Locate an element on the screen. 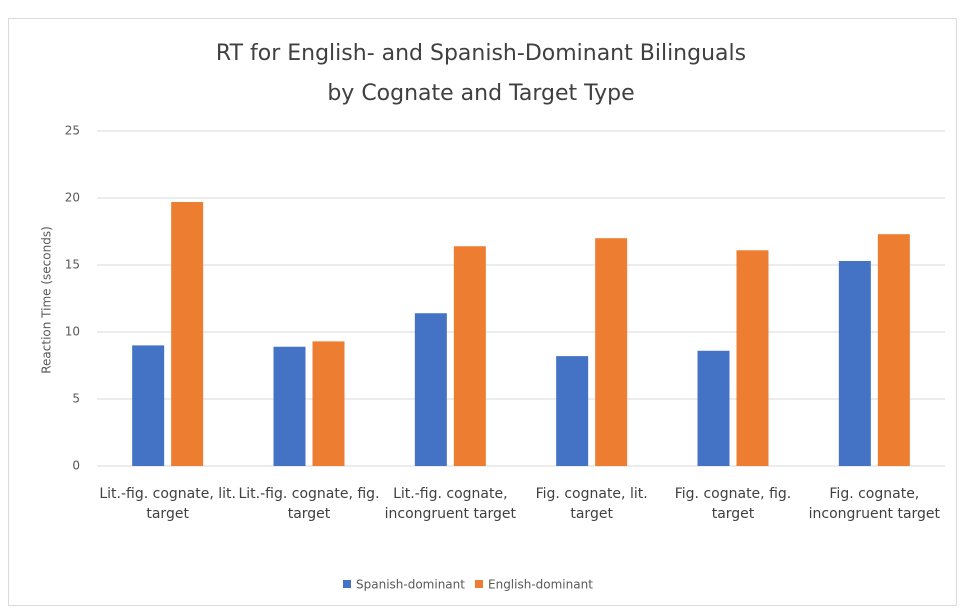 The image size is (965, 608). legend-label: Spanish-dominant is located at coordinates (410, 585).